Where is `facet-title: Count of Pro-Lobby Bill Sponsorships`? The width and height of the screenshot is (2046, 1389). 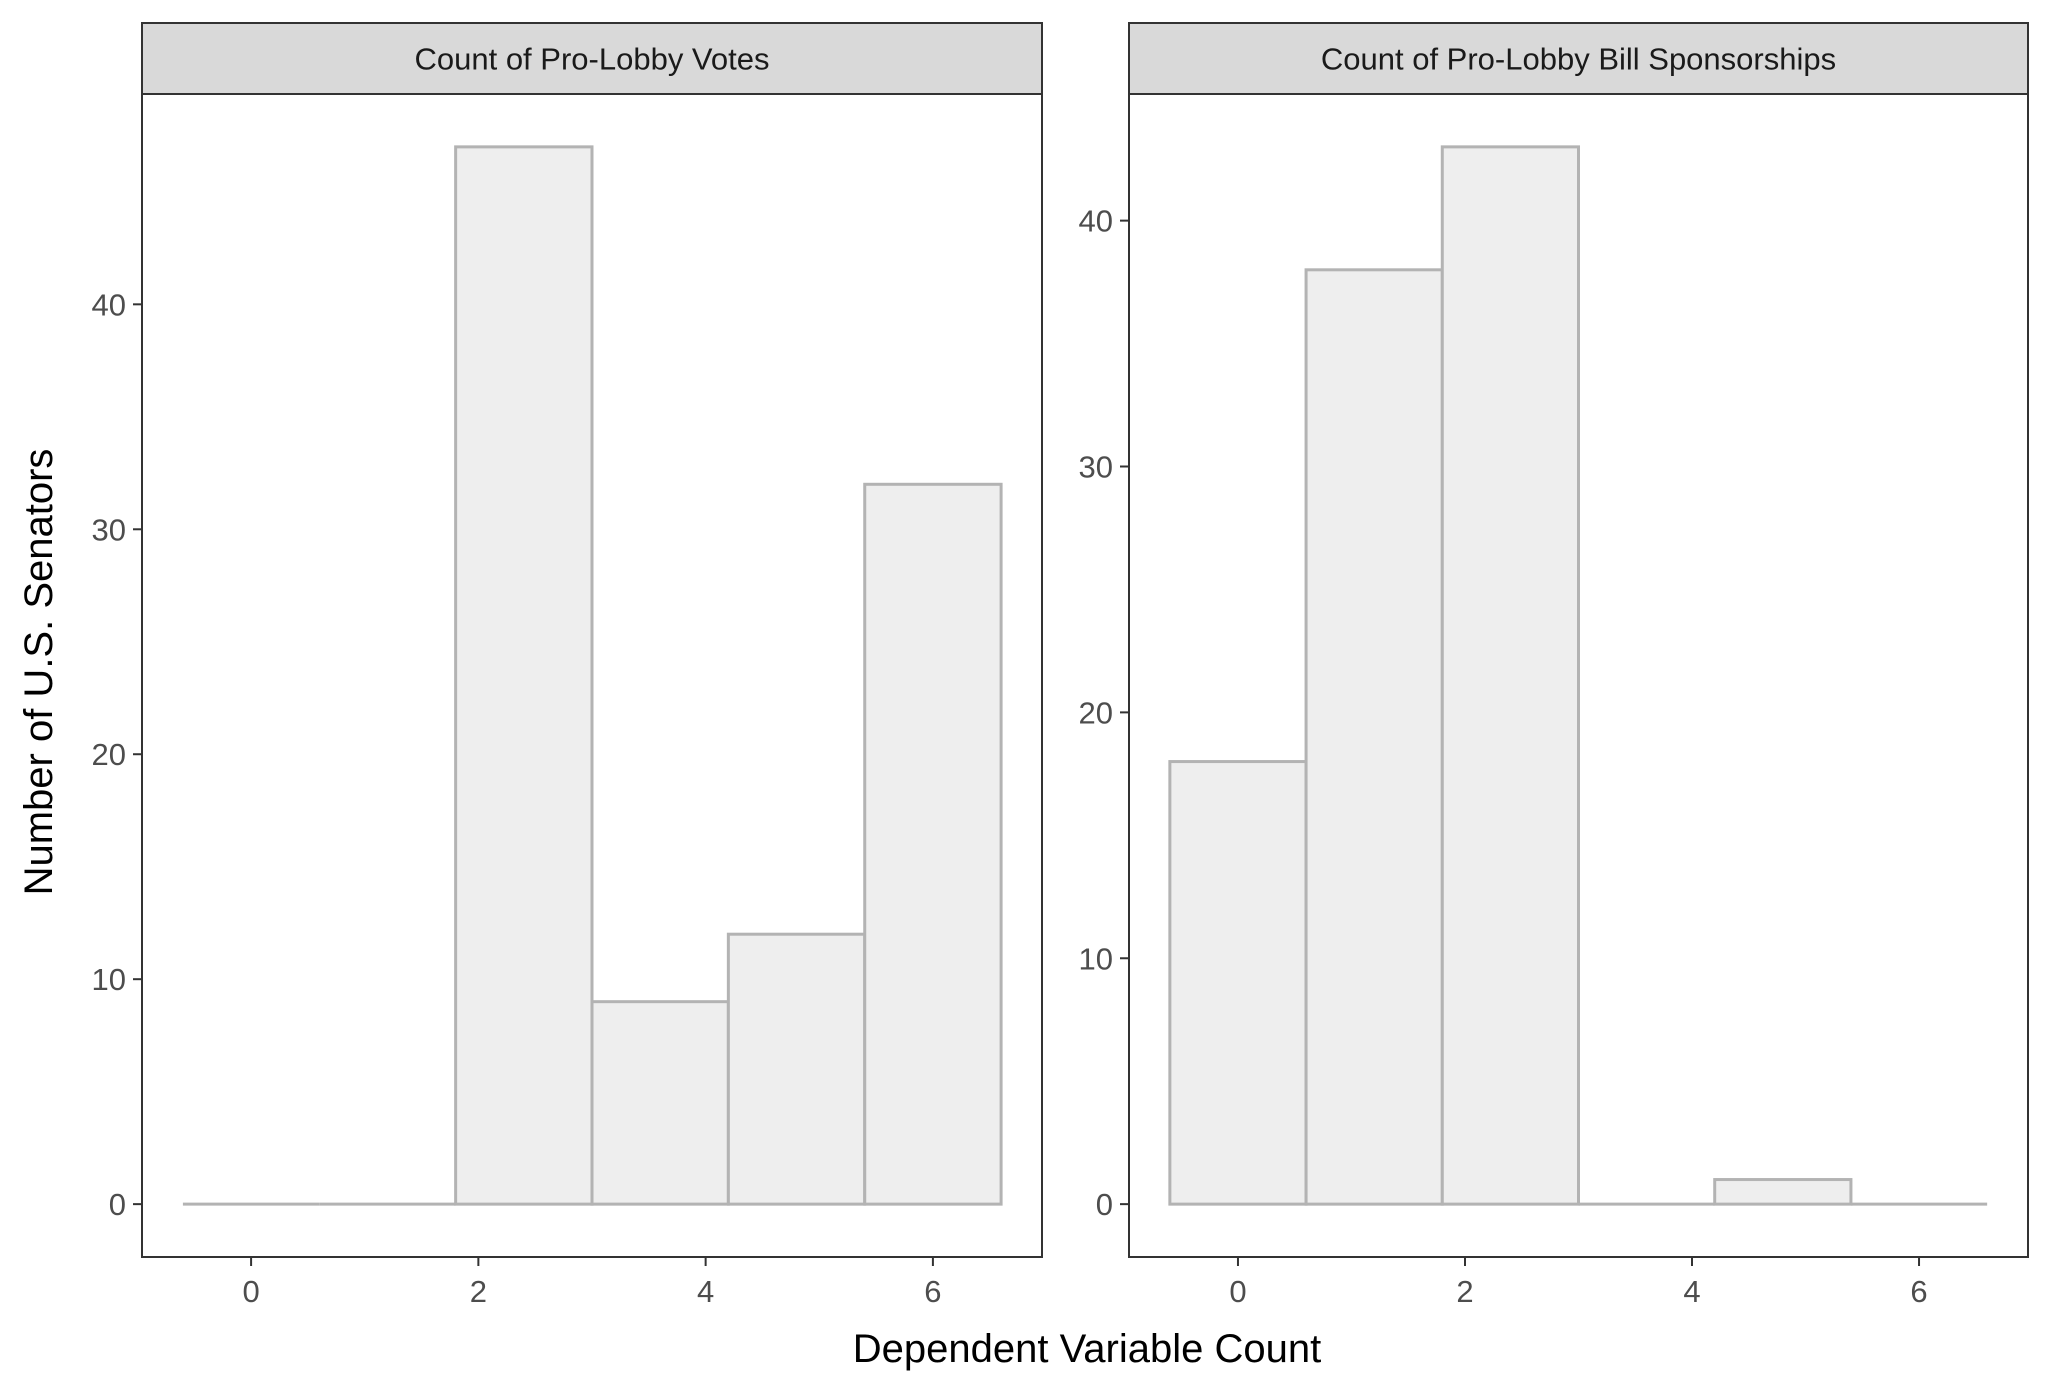
facet-title: Count of Pro-Lobby Bill Sponsorships is located at coordinates (1578, 59).